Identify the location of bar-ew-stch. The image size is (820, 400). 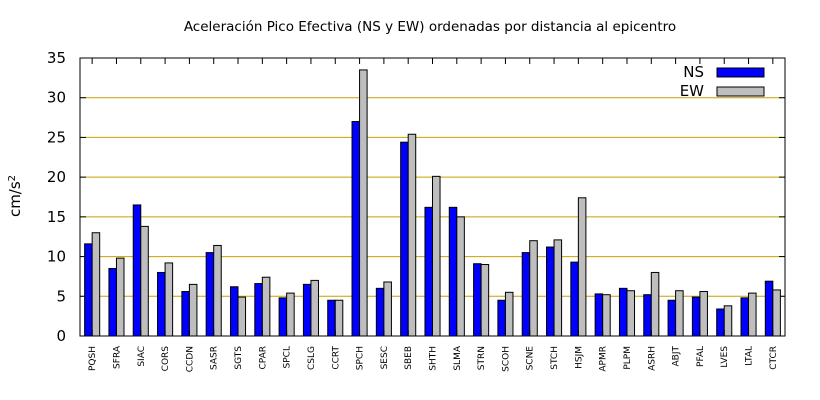
(558, 288).